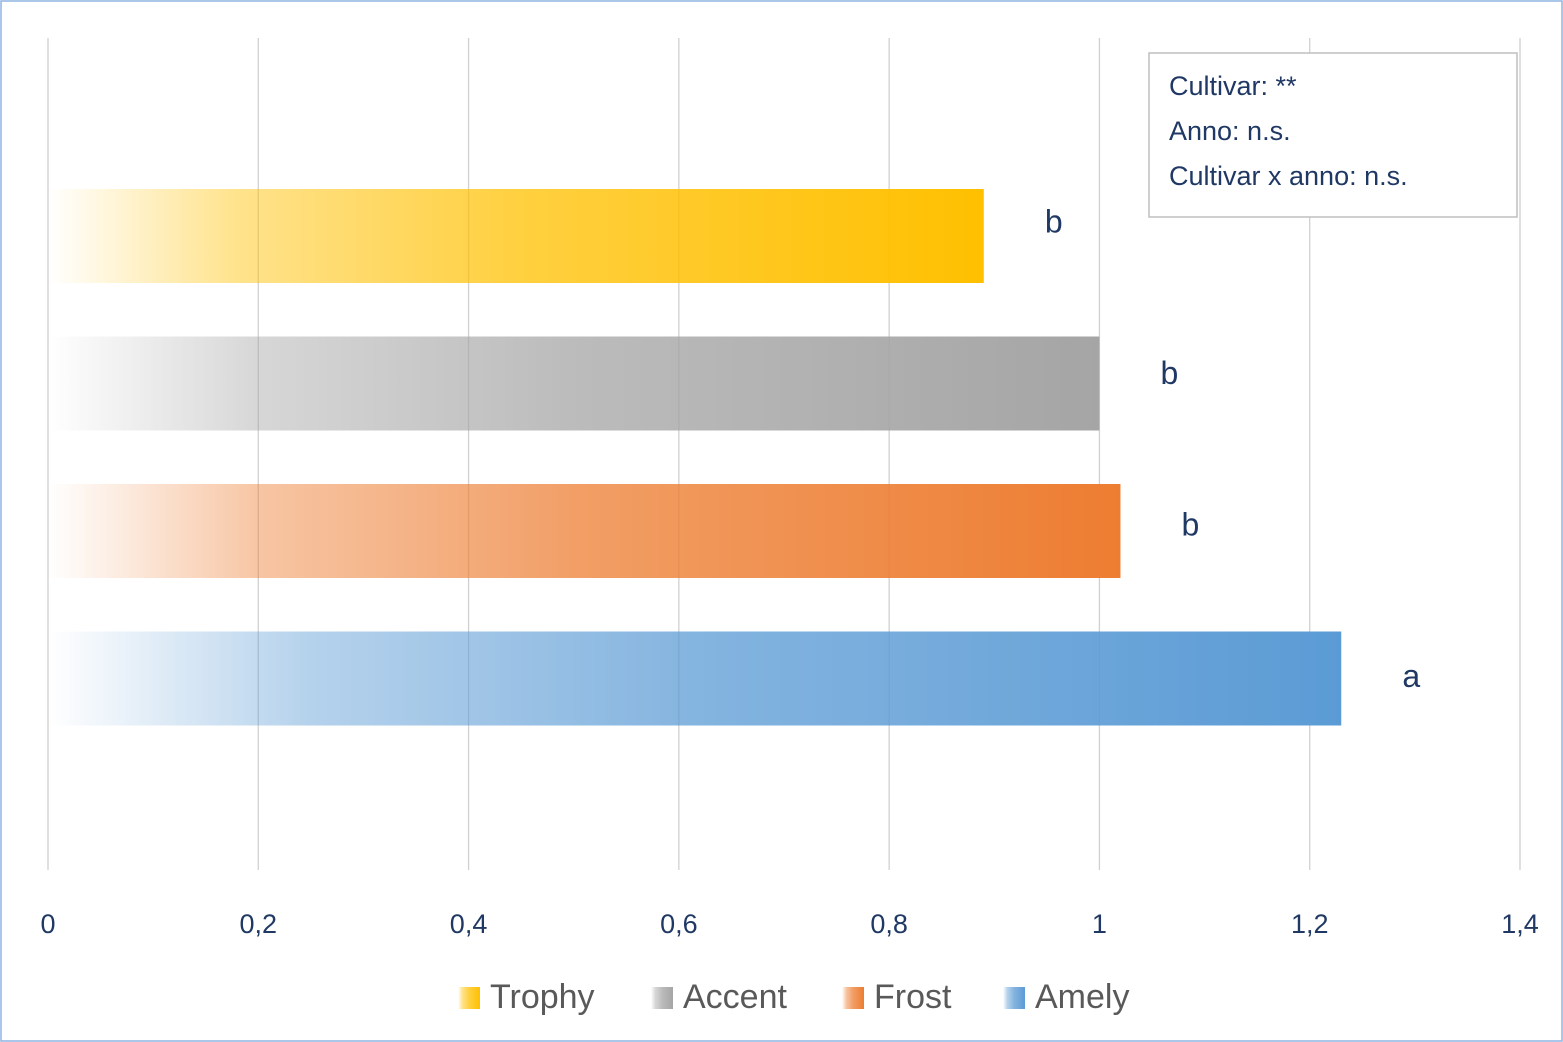 The width and height of the screenshot is (1563, 1042). Describe the element at coordinates (1333, 135) in the screenshot. I see `note-box` at that location.